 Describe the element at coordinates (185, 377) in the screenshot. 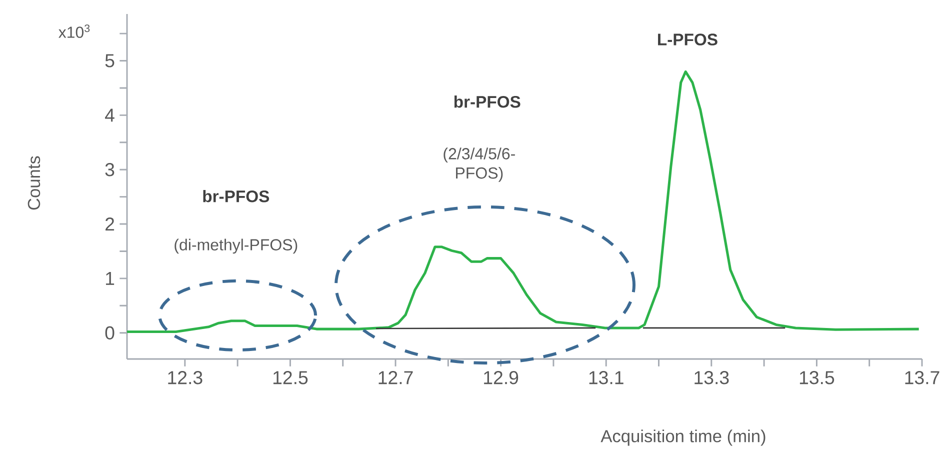

I see `x-tick-label: 12.3` at that location.